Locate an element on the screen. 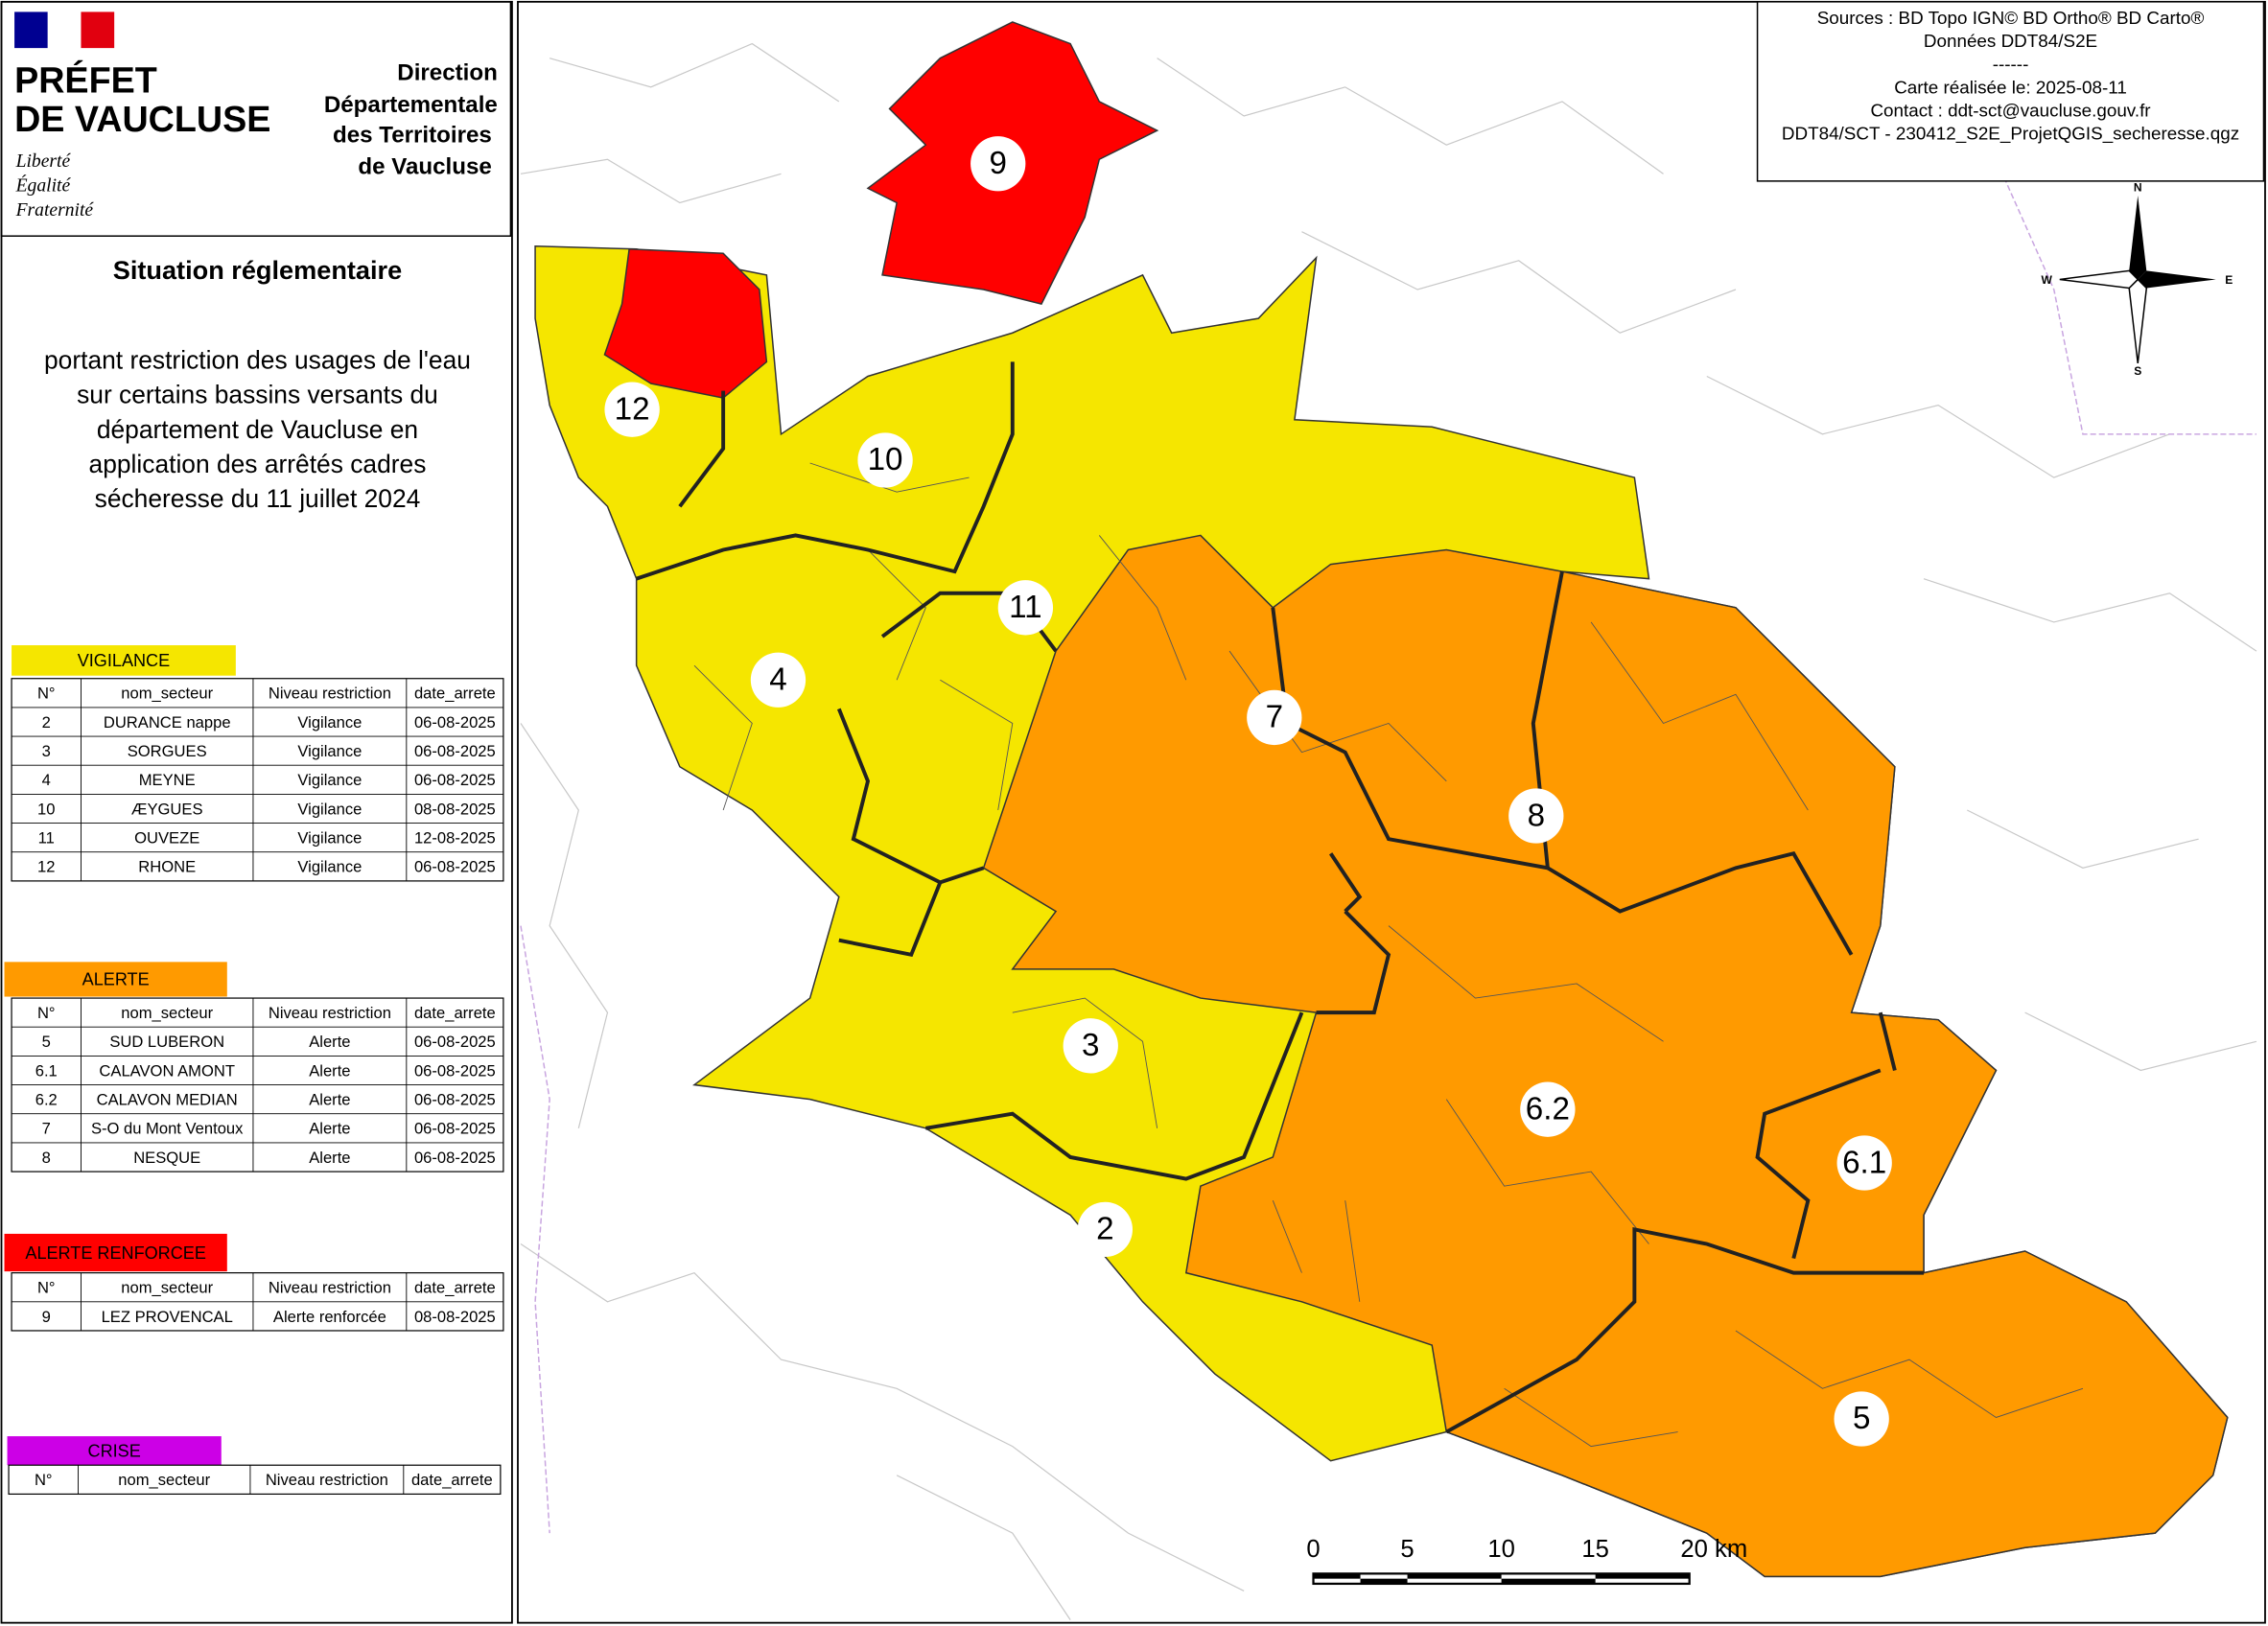  sector-number: 10 is located at coordinates (886, 460).